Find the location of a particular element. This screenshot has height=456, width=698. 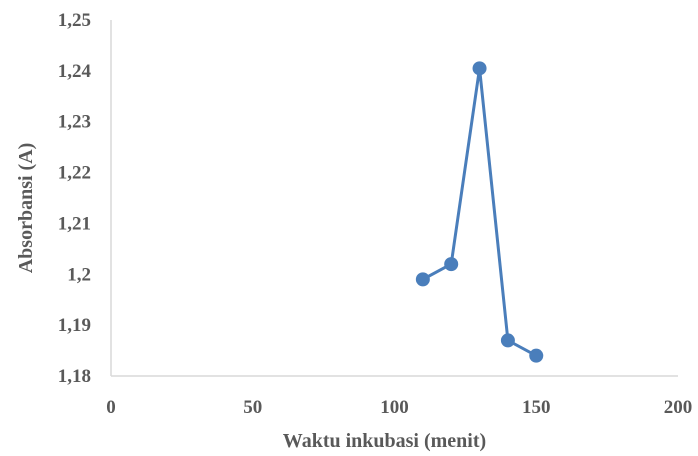

x-axis-title: Waktu inkubasi (menit) is located at coordinates (384, 441).